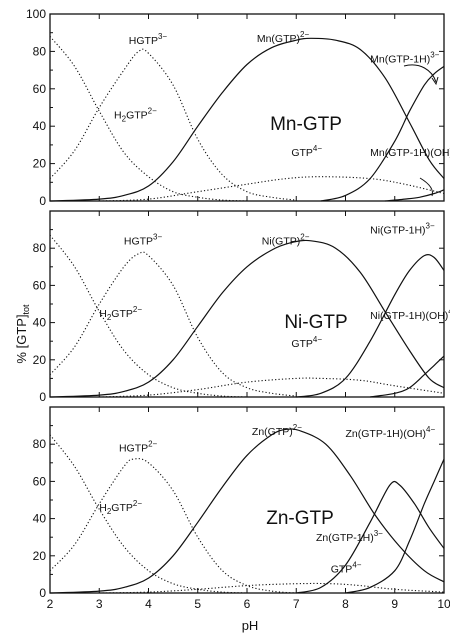  Describe the element at coordinates (345, 604) in the screenshot. I see `x-tick-label: 8` at that location.